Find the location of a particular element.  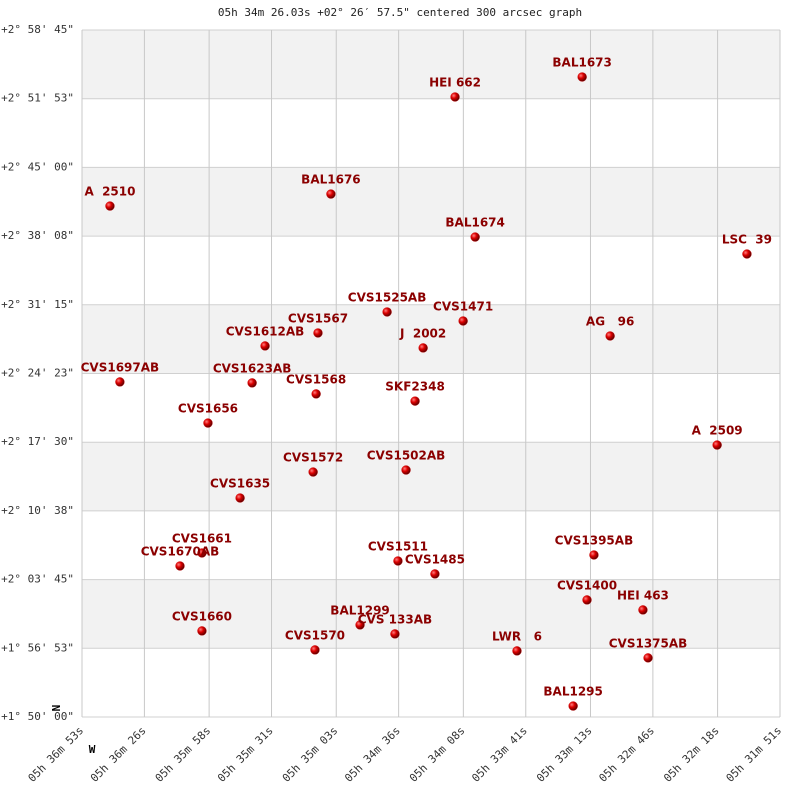

x-tick-label: 05h 36m 26s is located at coordinates (118, 754).